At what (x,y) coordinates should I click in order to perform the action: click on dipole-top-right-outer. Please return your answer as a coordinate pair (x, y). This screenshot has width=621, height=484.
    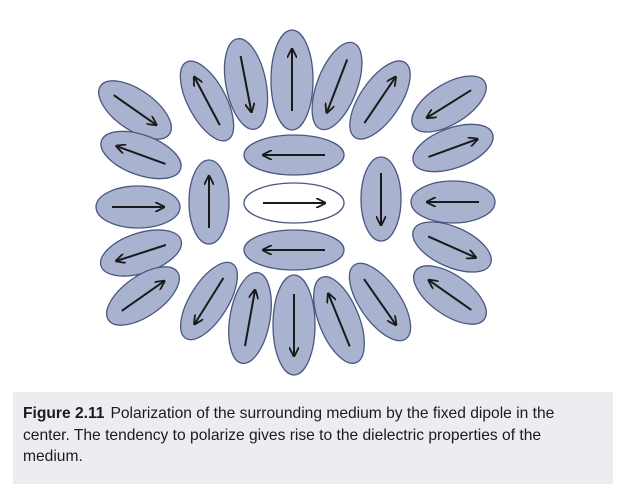
    Looking at the image, I should click on (449, 104).